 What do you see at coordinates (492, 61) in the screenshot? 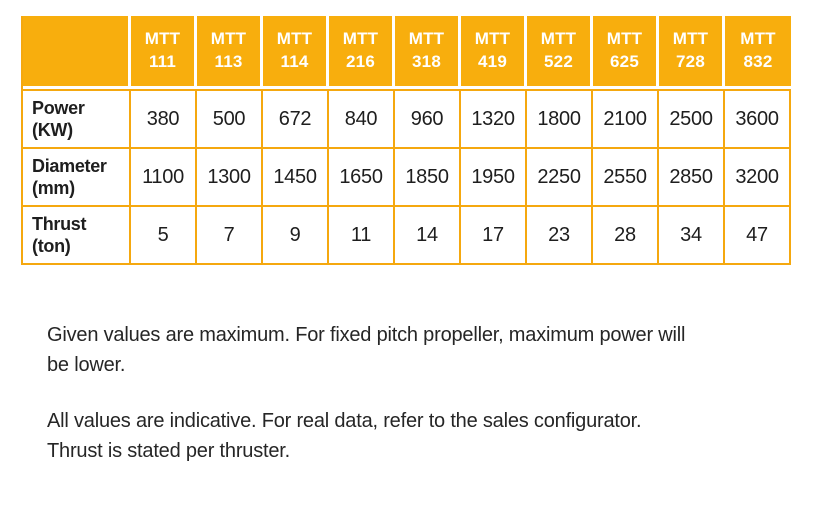
I see `model-number: 419` at bounding box center [492, 61].